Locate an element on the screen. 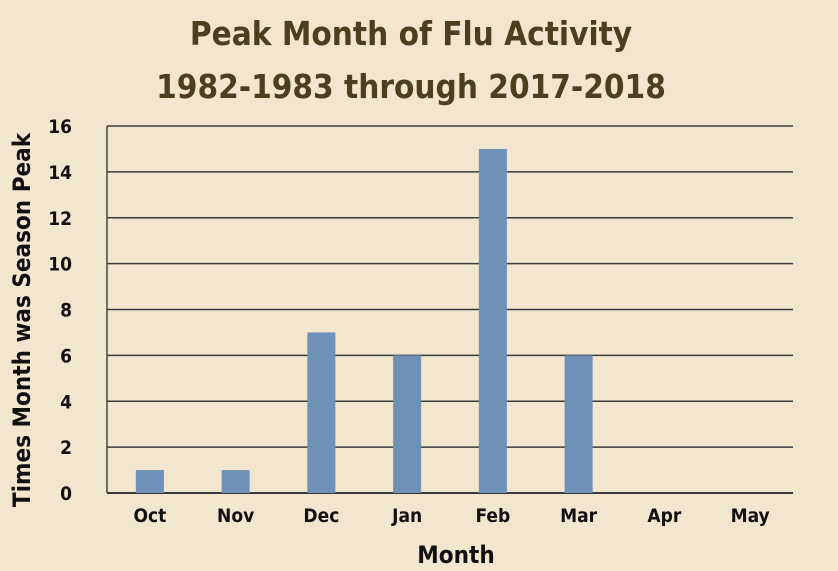 This screenshot has height=571, width=838. bar-dec is located at coordinates (321, 412).